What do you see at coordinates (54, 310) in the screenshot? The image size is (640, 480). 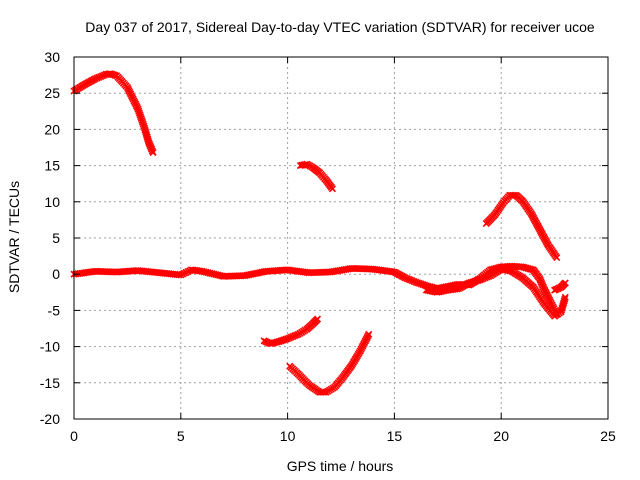 I see `y-tick-label: -5` at bounding box center [54, 310].